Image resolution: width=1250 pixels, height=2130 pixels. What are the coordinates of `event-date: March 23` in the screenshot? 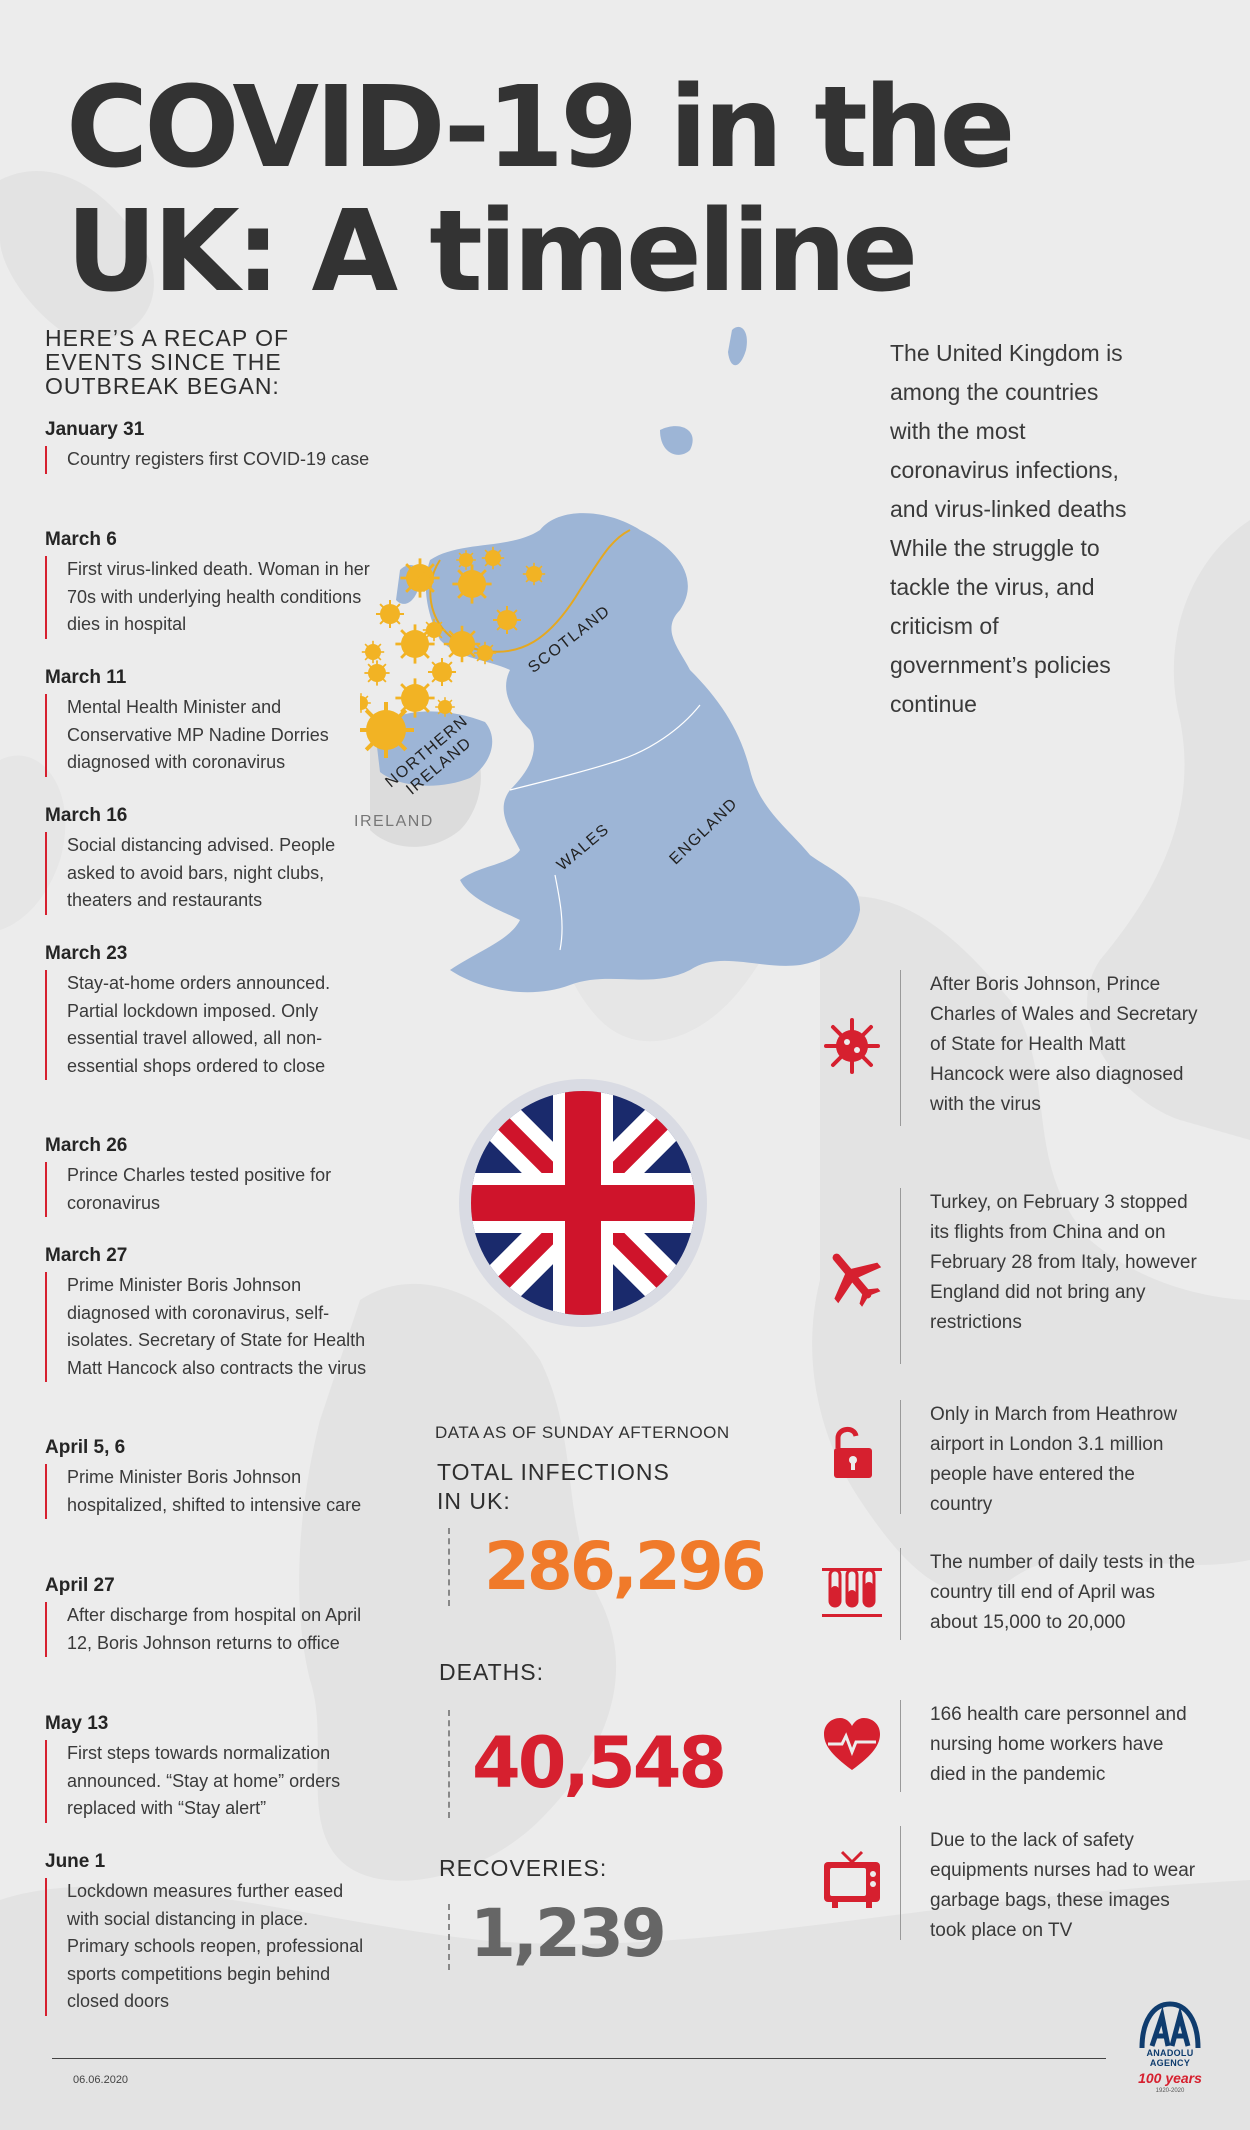 It's located at (86, 953).